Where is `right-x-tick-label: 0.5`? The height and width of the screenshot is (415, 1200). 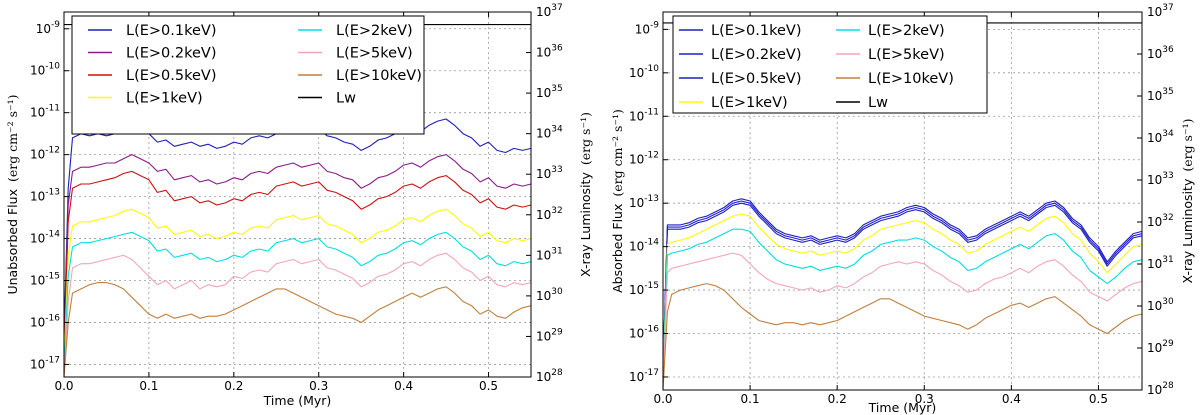
right-x-tick-label: 0.5 is located at coordinates (1098, 399).